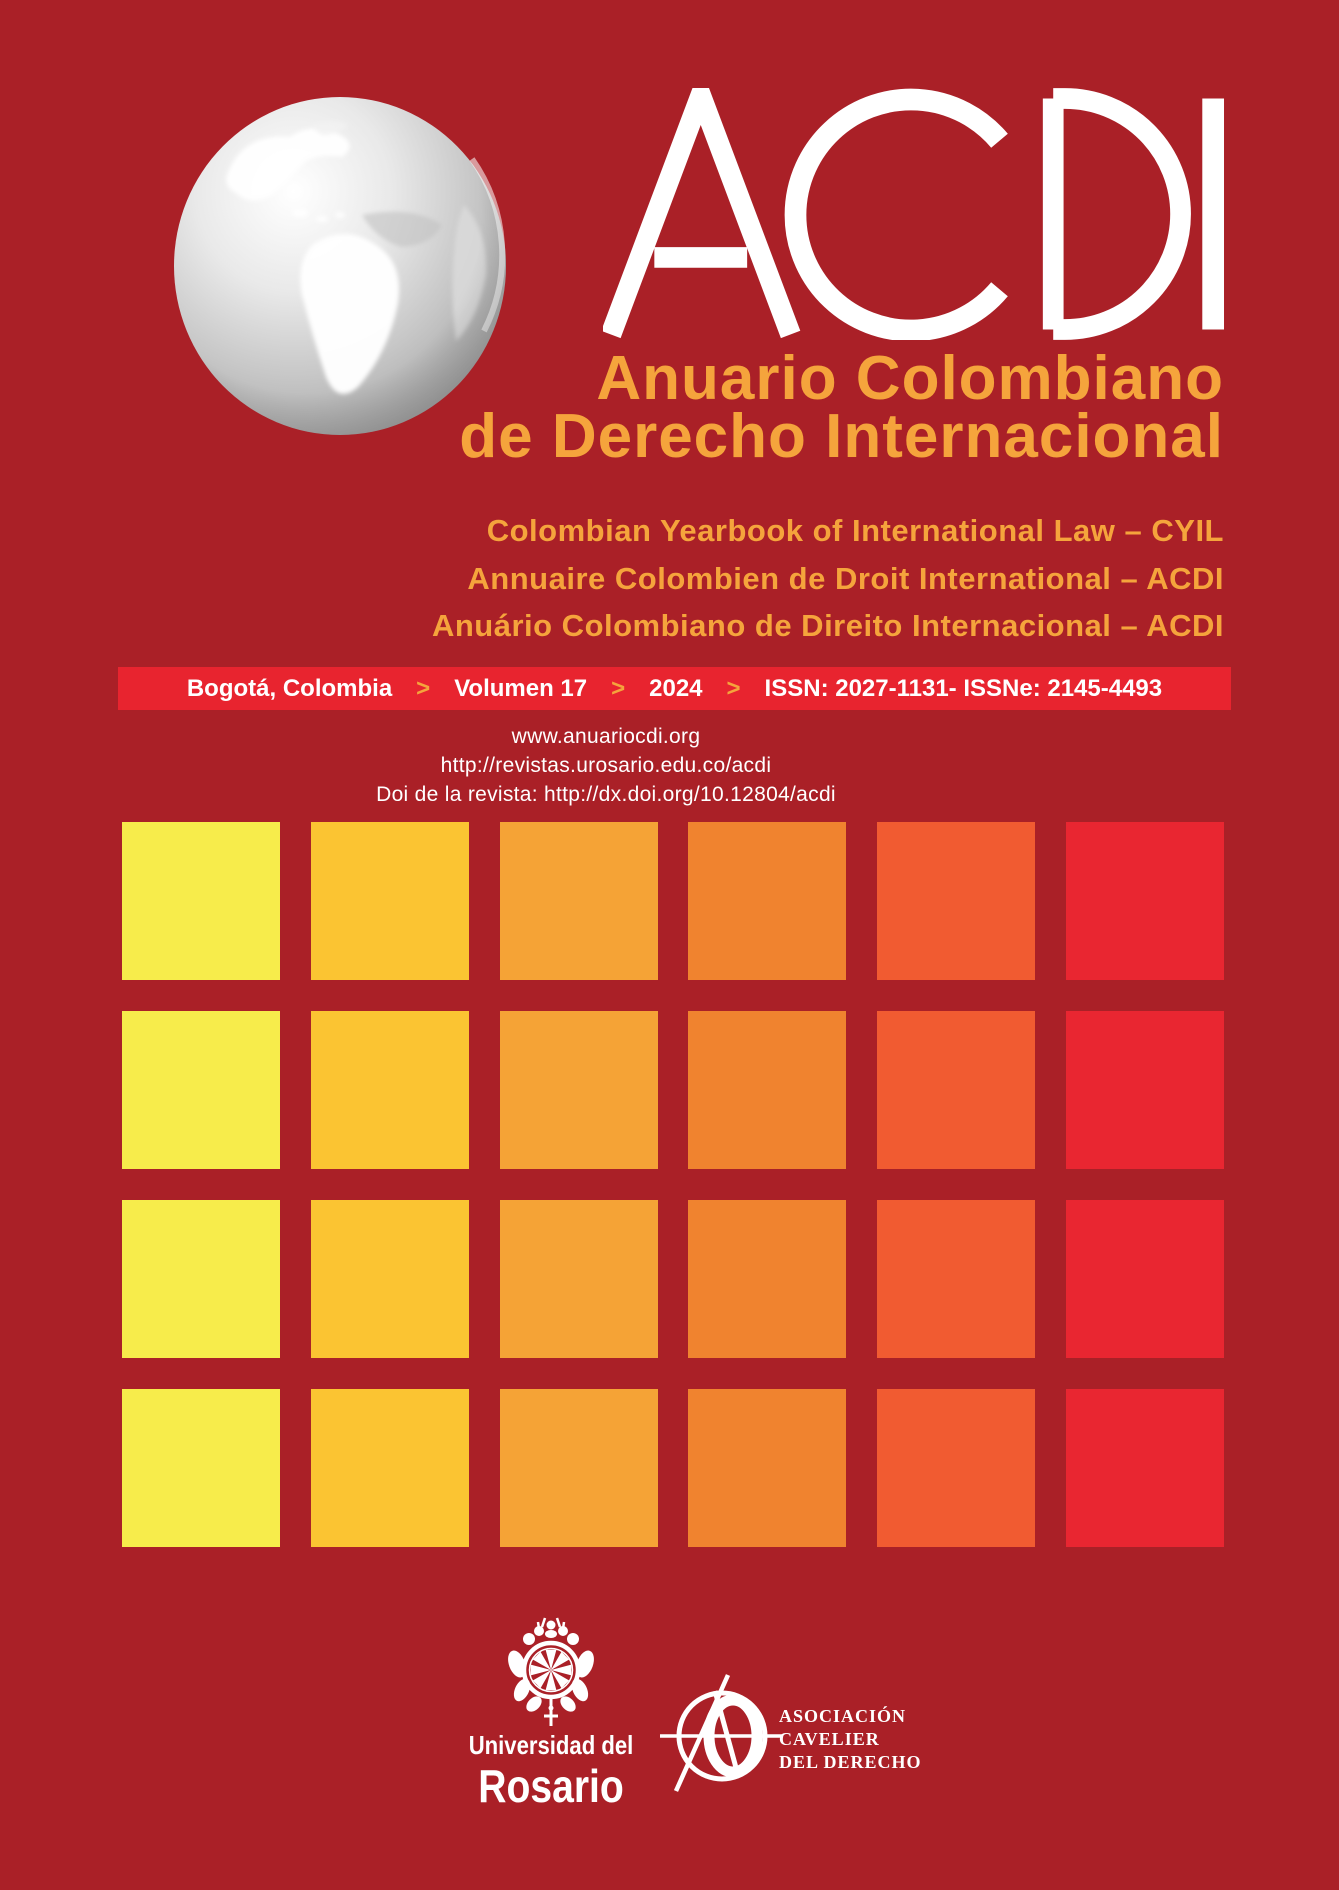 The width and height of the screenshot is (1339, 1890). I want to click on globe-icon, so click(340, 266).